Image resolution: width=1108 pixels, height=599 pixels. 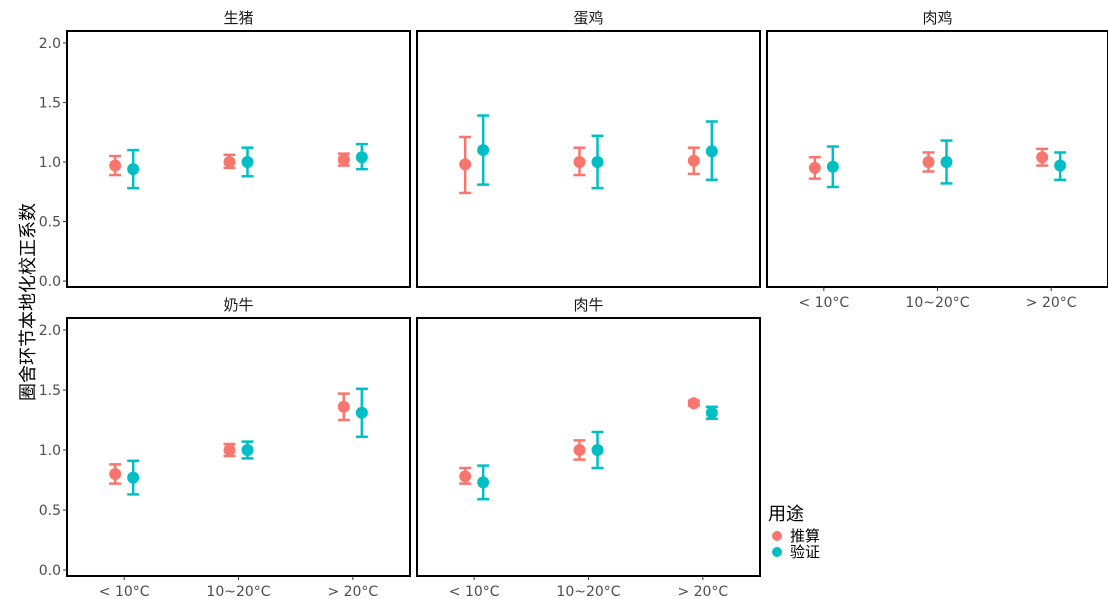 What do you see at coordinates (805, 552) in the screenshot?
I see `legend-label-validate: 验证` at bounding box center [805, 552].